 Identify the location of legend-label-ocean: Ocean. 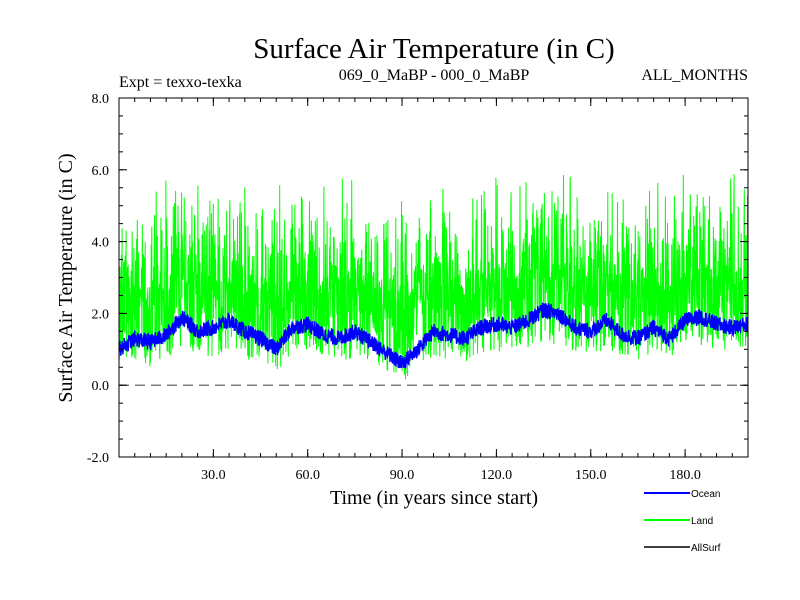
(705, 494).